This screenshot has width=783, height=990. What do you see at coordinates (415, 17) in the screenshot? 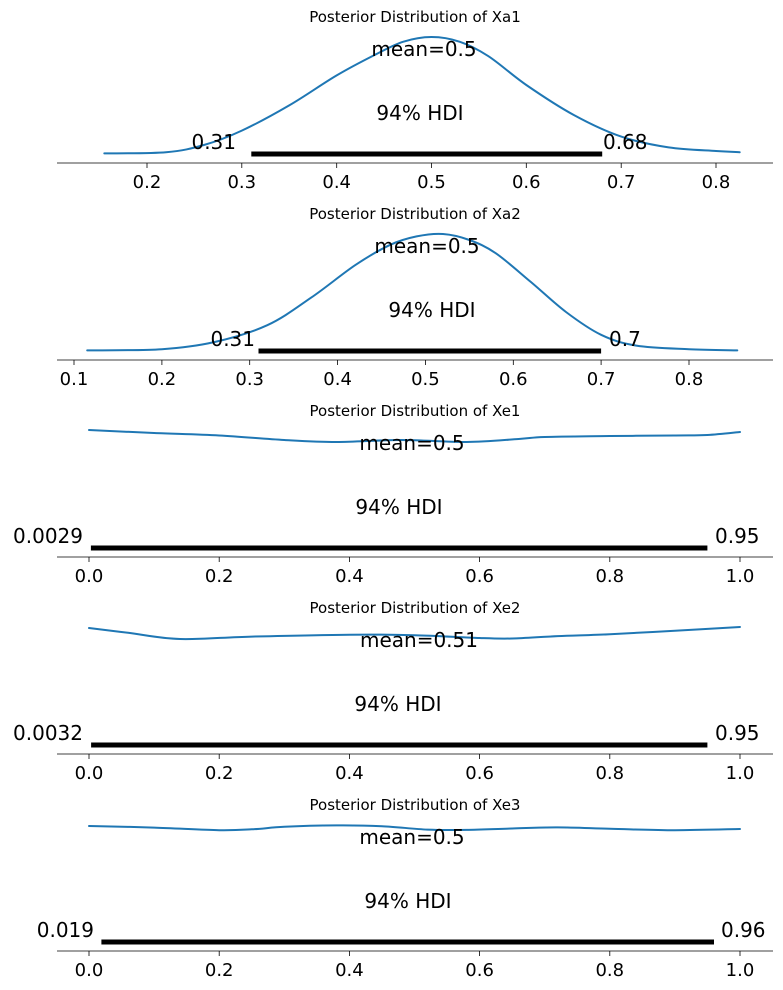
I see `plot-title: Posterior Distribution of Xa1` at bounding box center [415, 17].